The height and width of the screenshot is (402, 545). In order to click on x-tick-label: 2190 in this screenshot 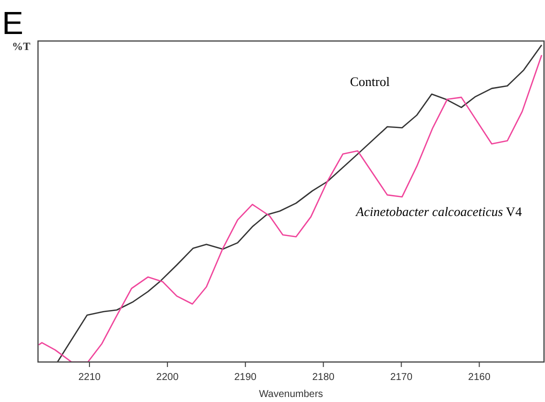, I will do `click(245, 377)`.